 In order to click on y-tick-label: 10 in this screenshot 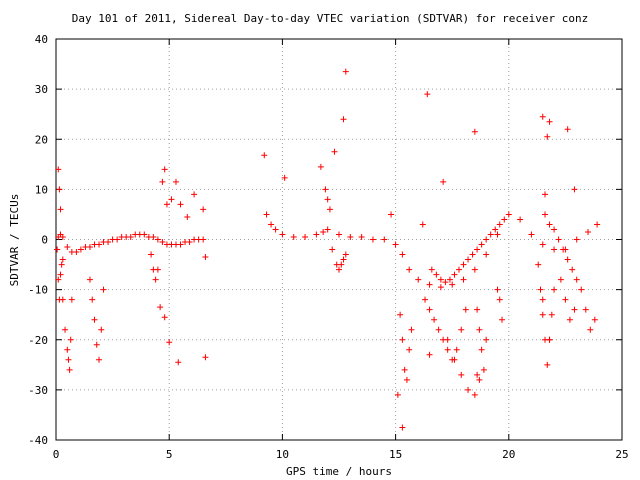, I will do `click(41, 189)`.